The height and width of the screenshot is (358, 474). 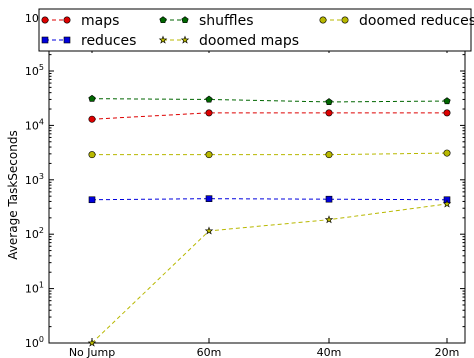 I want to click on x-tick-label: 20m, so click(x=447, y=352).